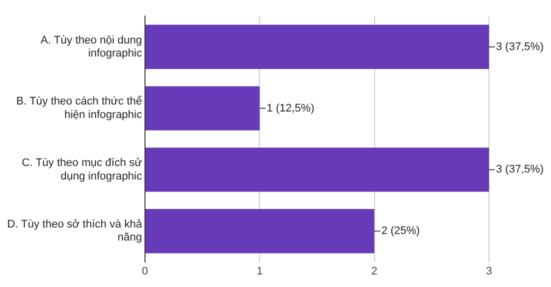 The image size is (551, 287). I want to click on x-tick-label: 2, so click(374, 271).